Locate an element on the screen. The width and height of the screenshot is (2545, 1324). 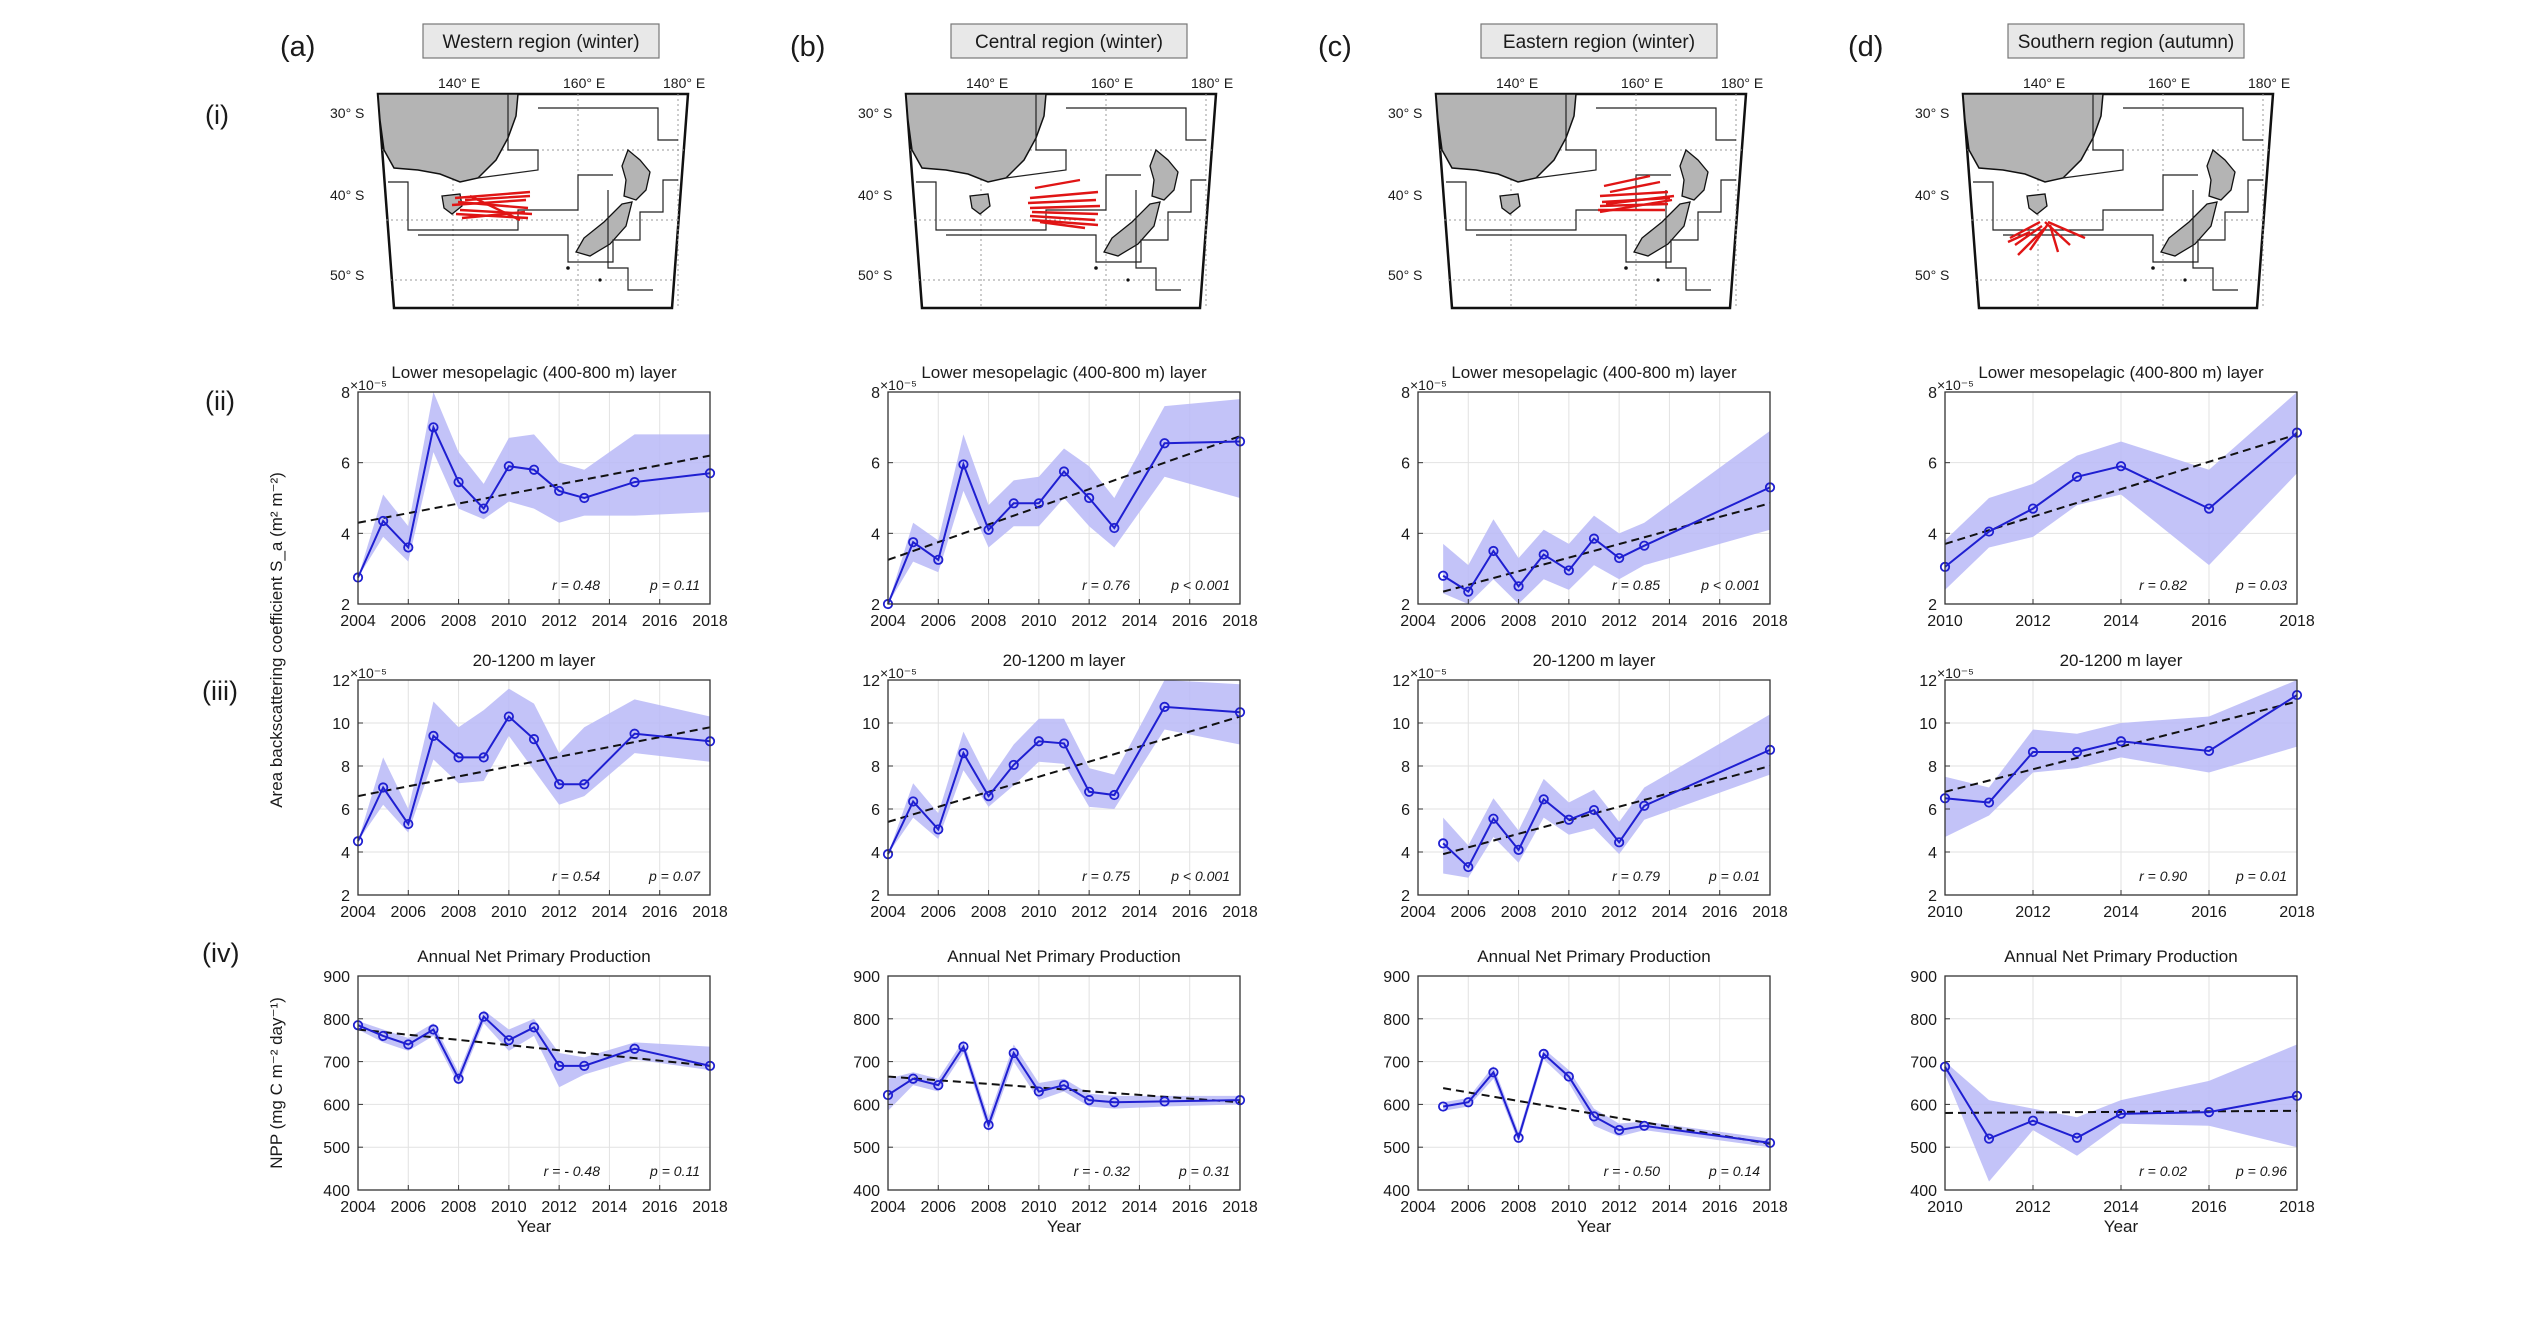
x-tick-label: 2006 is located at coordinates (408, 621).